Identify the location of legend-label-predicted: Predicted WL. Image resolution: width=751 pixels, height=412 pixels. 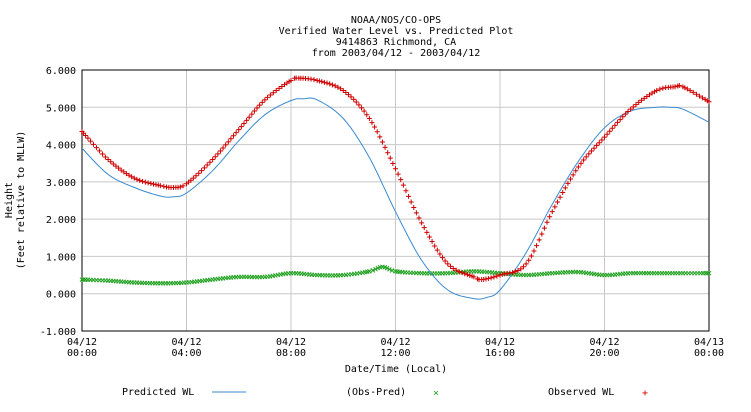
(158, 392).